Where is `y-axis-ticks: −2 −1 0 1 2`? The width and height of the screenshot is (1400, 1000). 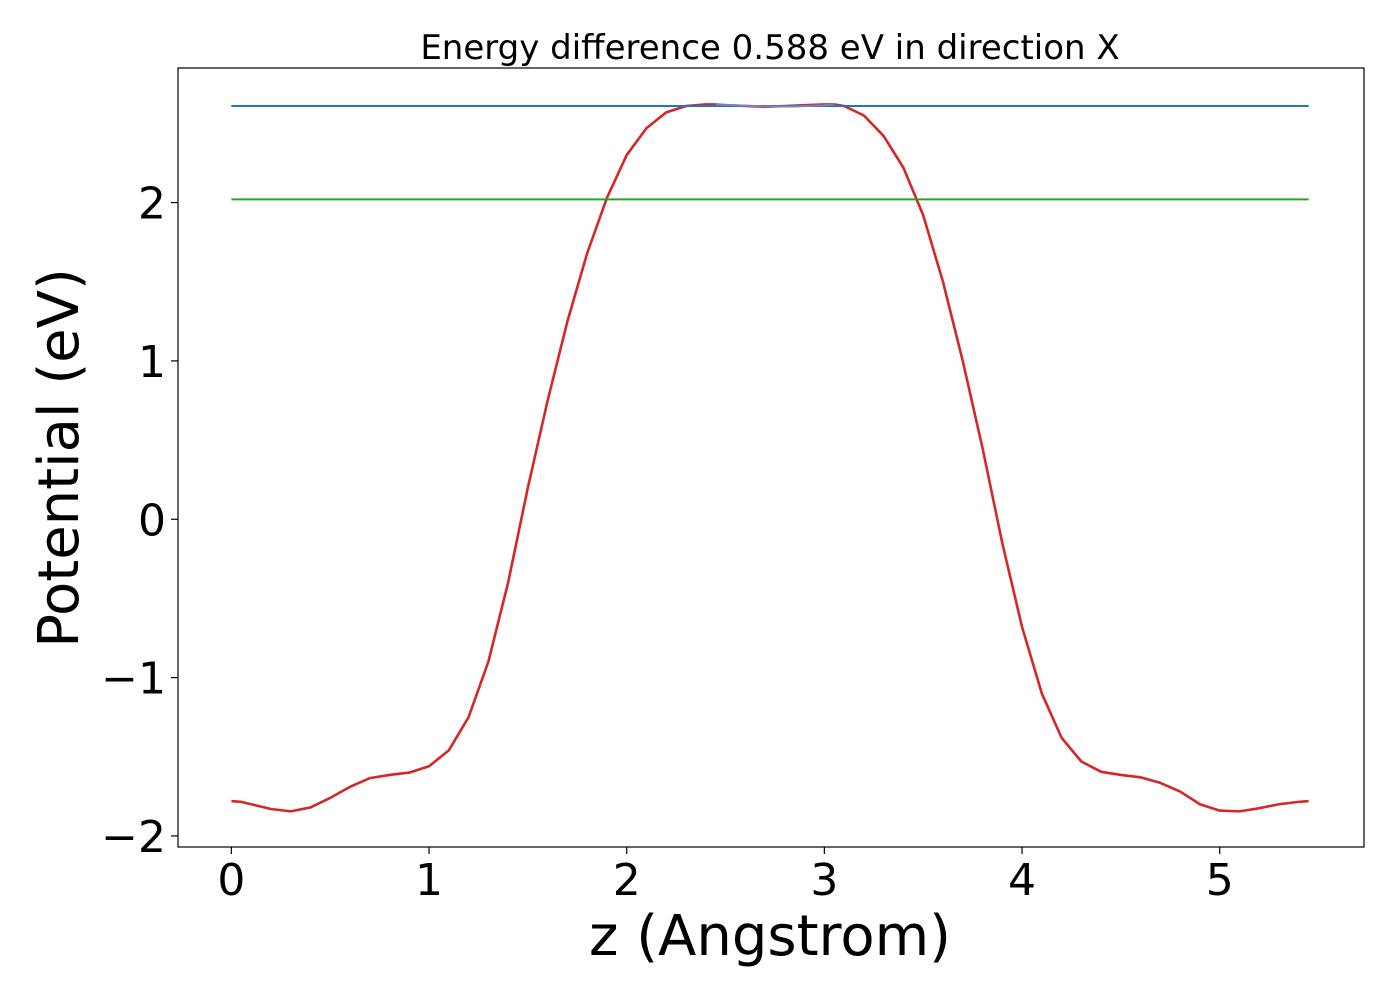
y-axis-ticks: −2 −1 0 1 2 is located at coordinates (139, 521).